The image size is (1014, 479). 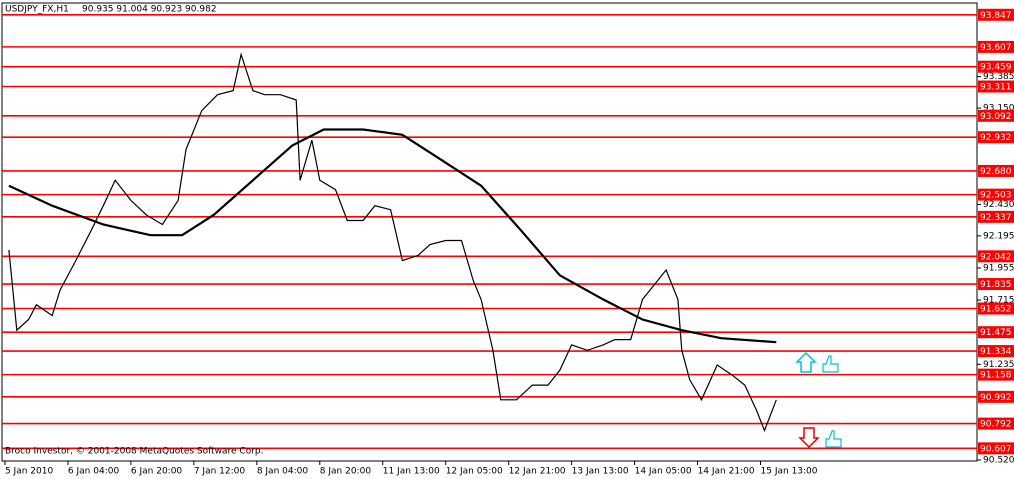 What do you see at coordinates (998, 365) in the screenshot?
I see `y-tick-label: 91.235` at bounding box center [998, 365].